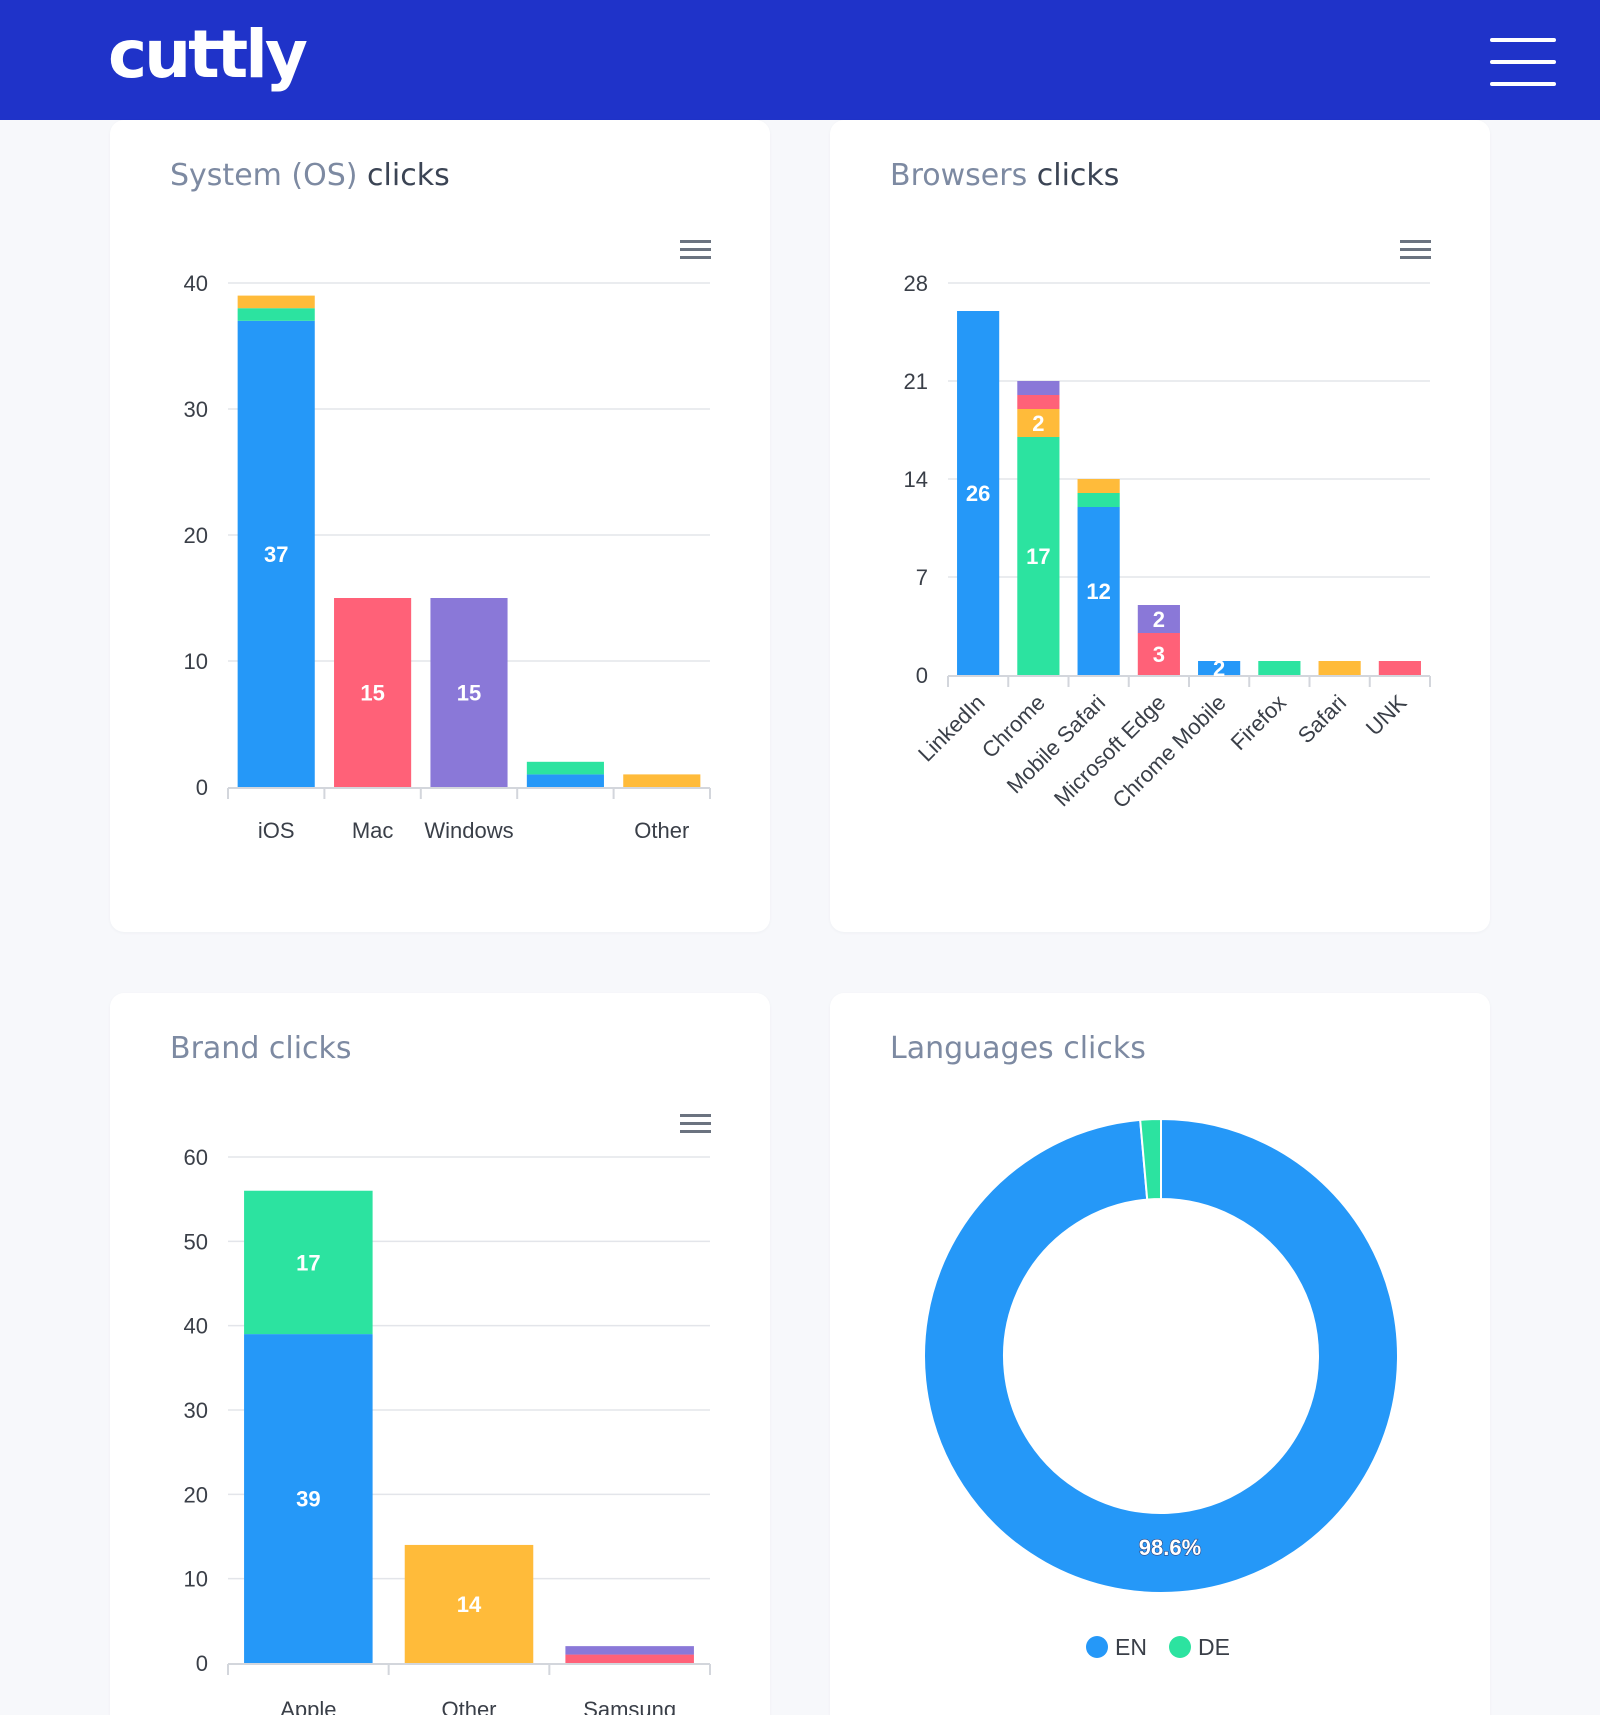 The image size is (1600, 1715). I want to click on x-category-label: Firefox, so click(1258, 722).